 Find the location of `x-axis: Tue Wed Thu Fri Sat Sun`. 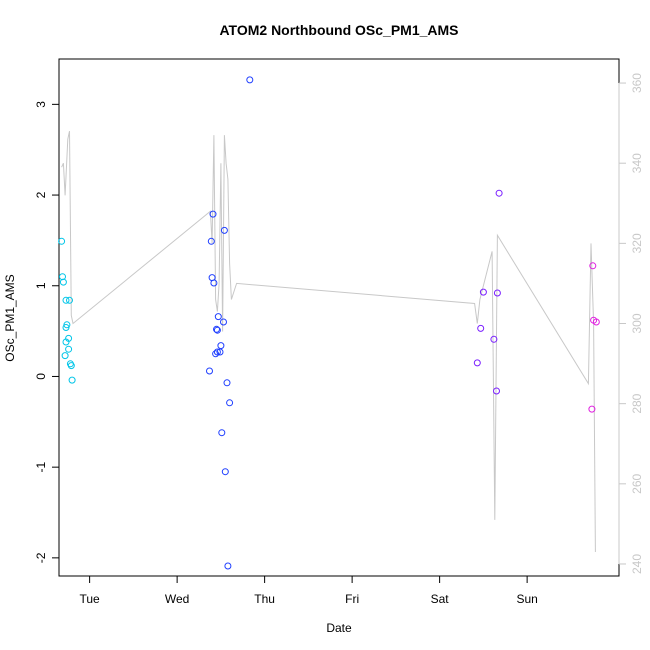

x-axis: Tue Wed Thu Fri Sat Sun is located at coordinates (309, 590).